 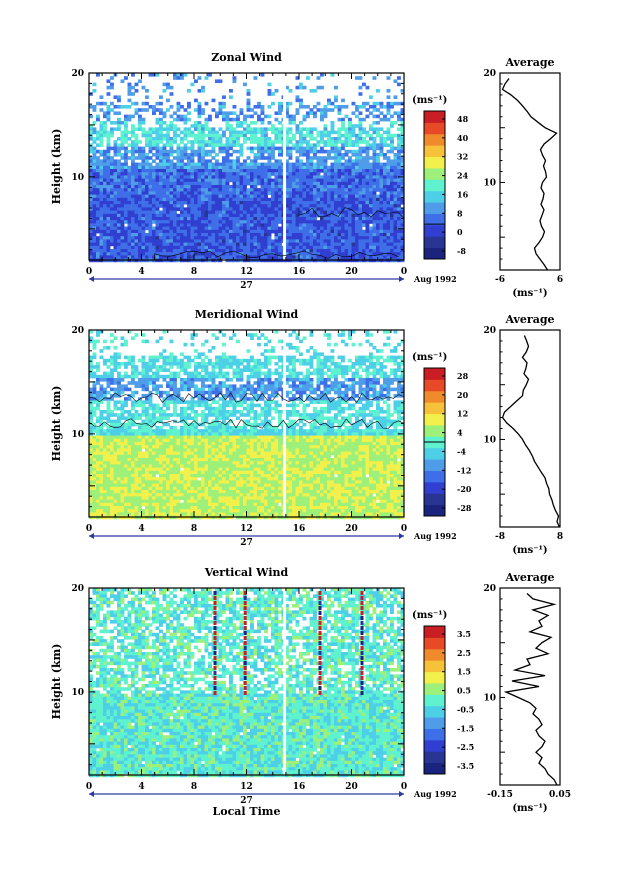 What do you see at coordinates (194, 272) in the screenshot?
I see `x-tick-label: 8` at bounding box center [194, 272].